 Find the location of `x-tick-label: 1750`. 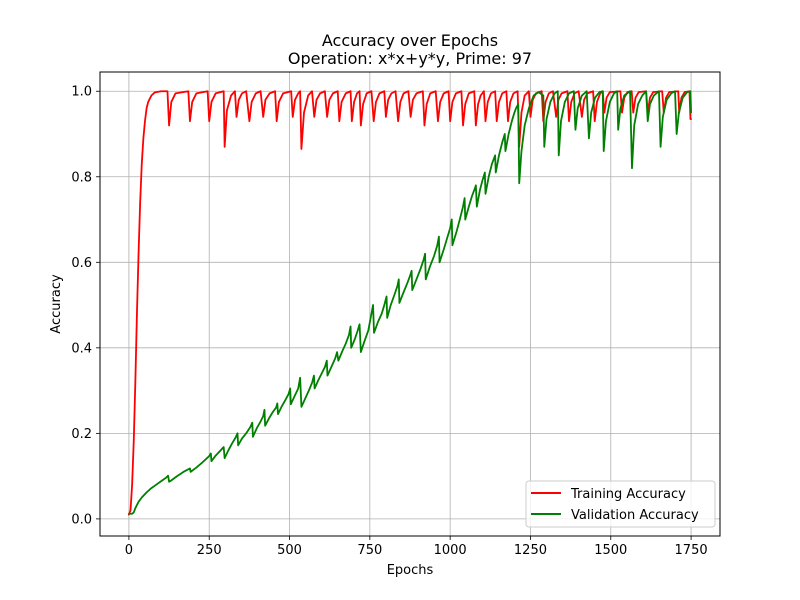

x-tick-label: 1750 is located at coordinates (691, 550).